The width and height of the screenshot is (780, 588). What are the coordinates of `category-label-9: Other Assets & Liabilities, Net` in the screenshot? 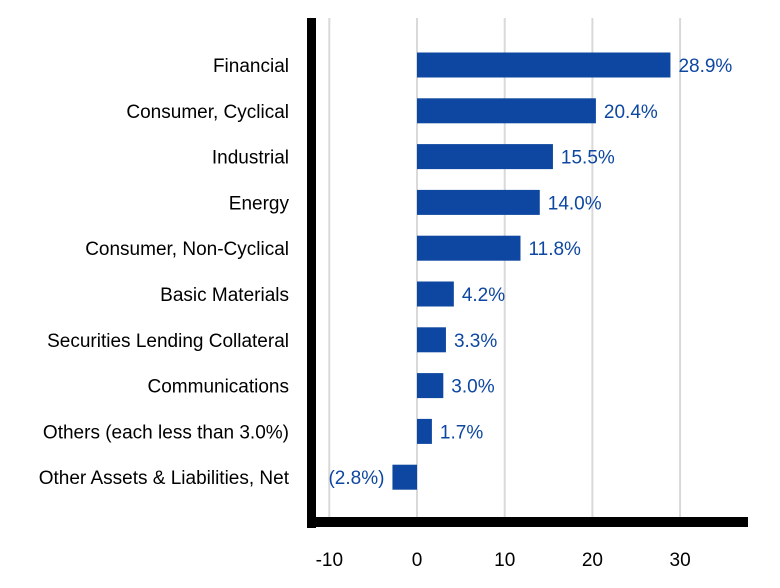 It's located at (164, 478).